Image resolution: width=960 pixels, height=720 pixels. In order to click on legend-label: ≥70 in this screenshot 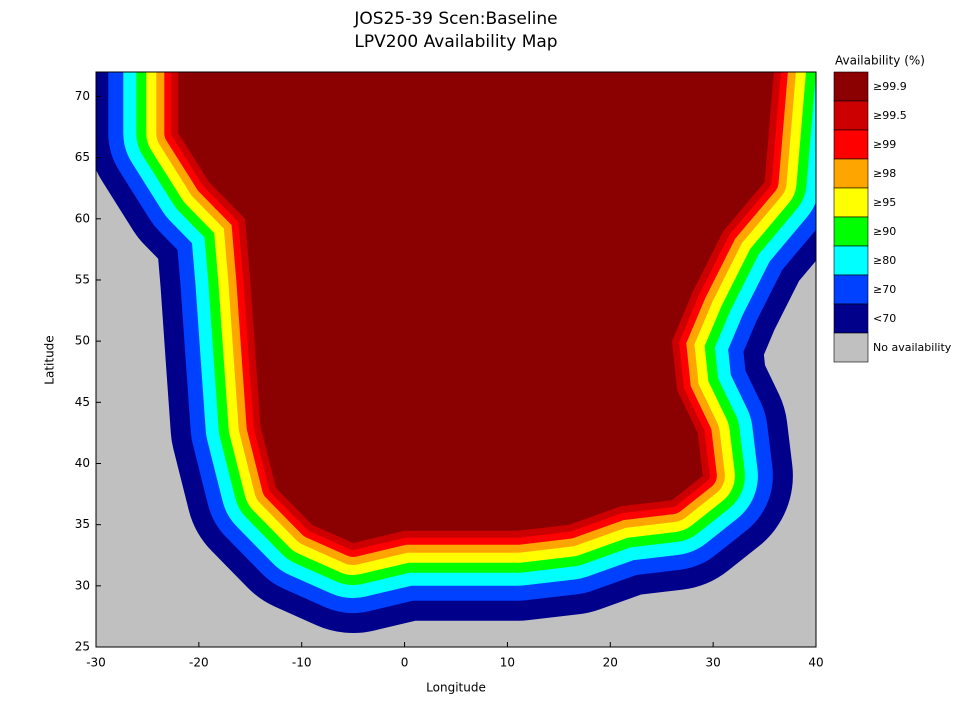, I will do `click(884, 289)`.